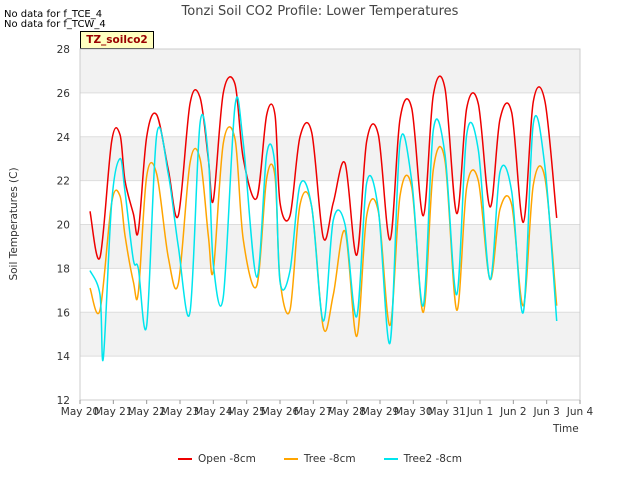 Image resolution: width=640 pixels, height=480 pixels. I want to click on x-tick-label: Jun 3, so click(545, 412).